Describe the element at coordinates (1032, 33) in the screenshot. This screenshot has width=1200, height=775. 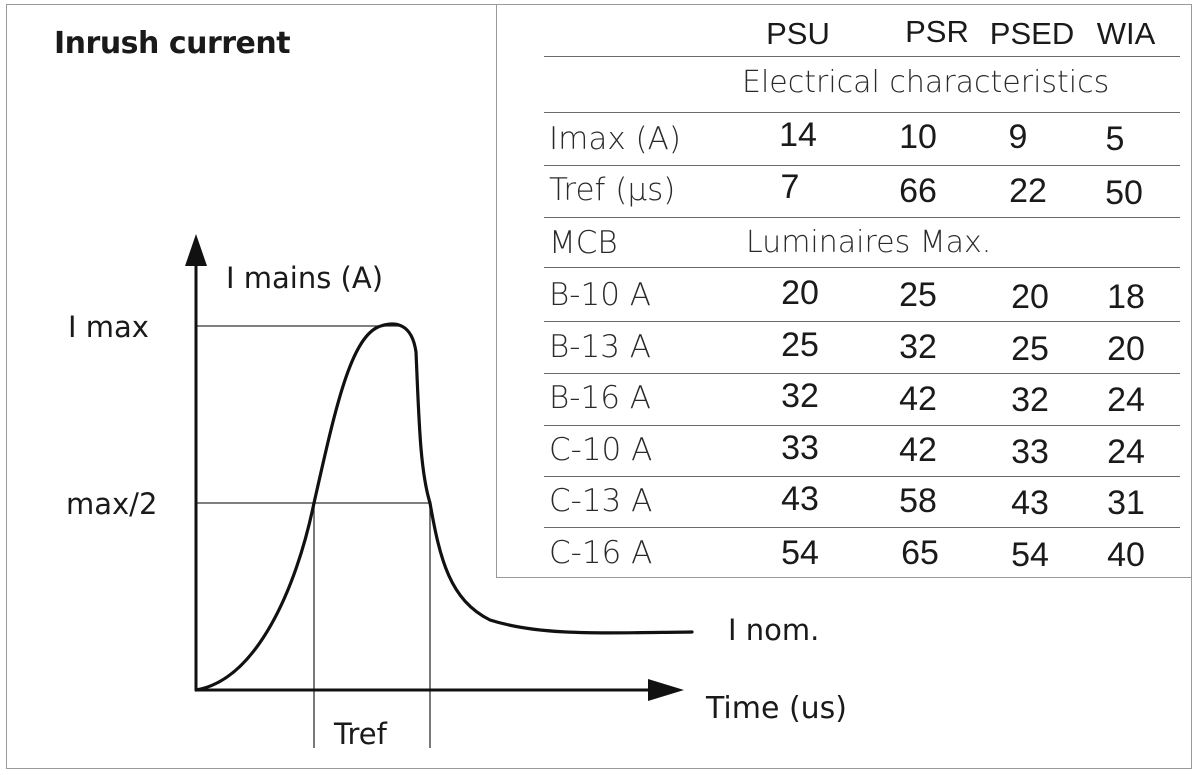
I see `column-header-psed: PSED` at that location.